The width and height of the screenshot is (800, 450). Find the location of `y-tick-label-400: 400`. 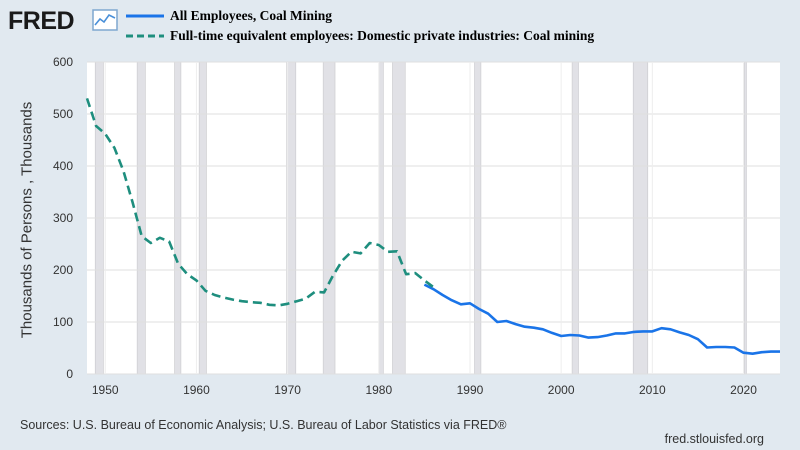

y-tick-label-400: 400 is located at coordinates (63, 166).